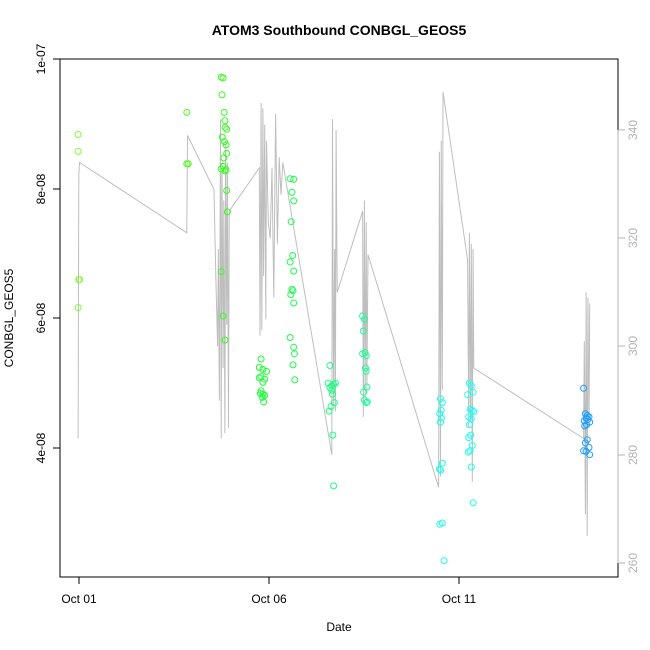  What do you see at coordinates (339, 627) in the screenshot?
I see `x-axis-label: Date` at bounding box center [339, 627].